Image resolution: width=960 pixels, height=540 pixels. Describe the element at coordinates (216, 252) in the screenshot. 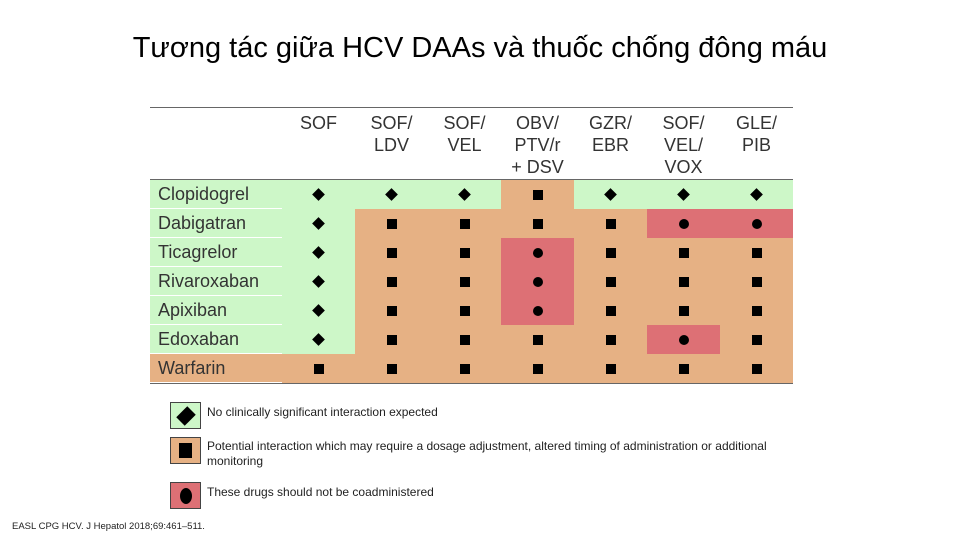

I see `row-header: Ticagrelor` at that location.